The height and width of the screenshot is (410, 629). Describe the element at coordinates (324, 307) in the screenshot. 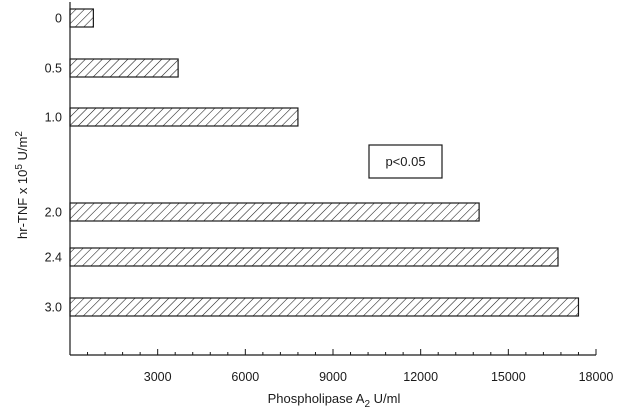

I see `bar-3.0` at that location.